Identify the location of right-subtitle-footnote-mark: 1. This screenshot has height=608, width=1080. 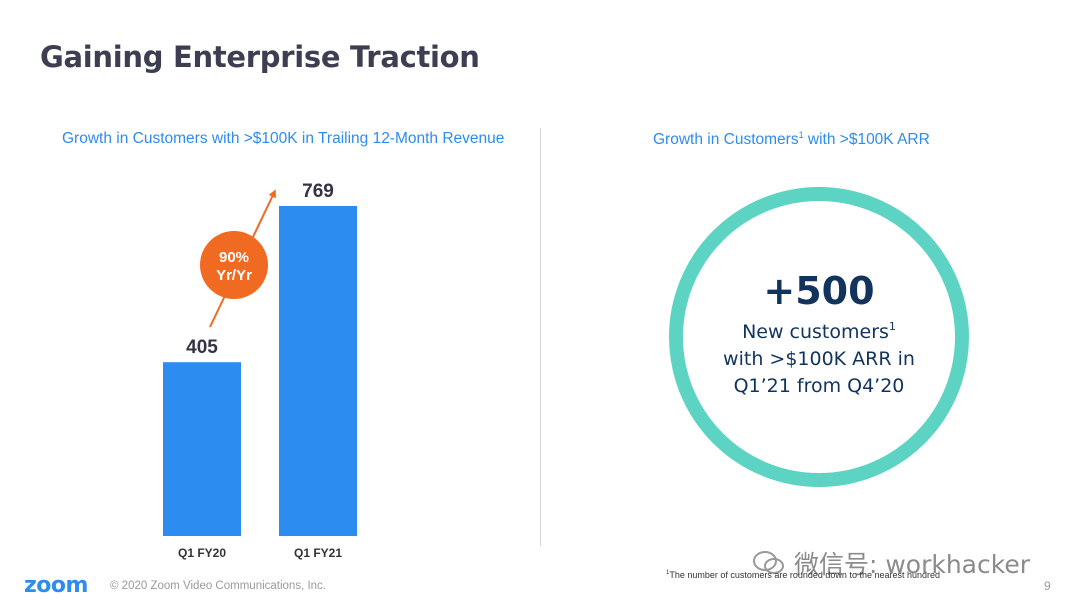
(801, 135).